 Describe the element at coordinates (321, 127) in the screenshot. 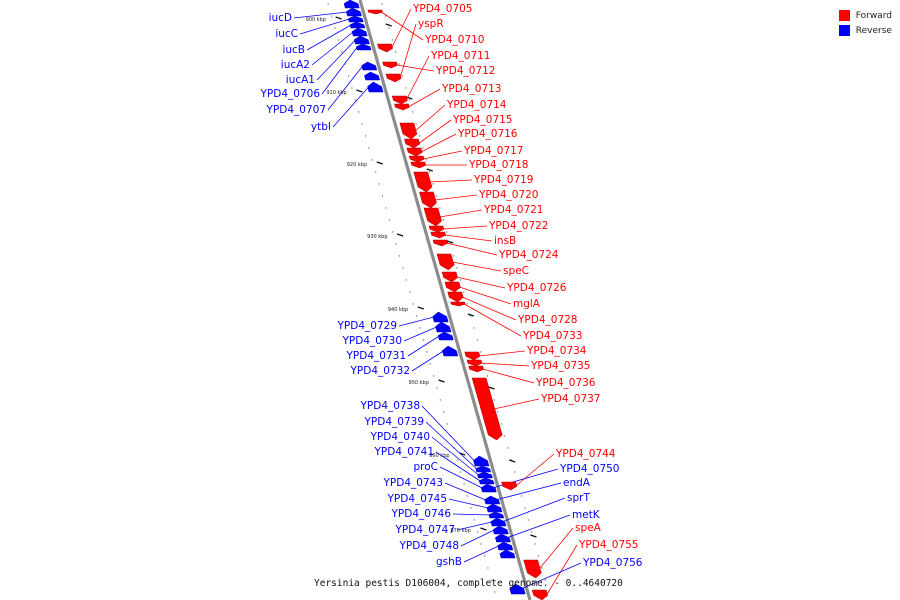

I see `gene-label: ytbI` at that location.